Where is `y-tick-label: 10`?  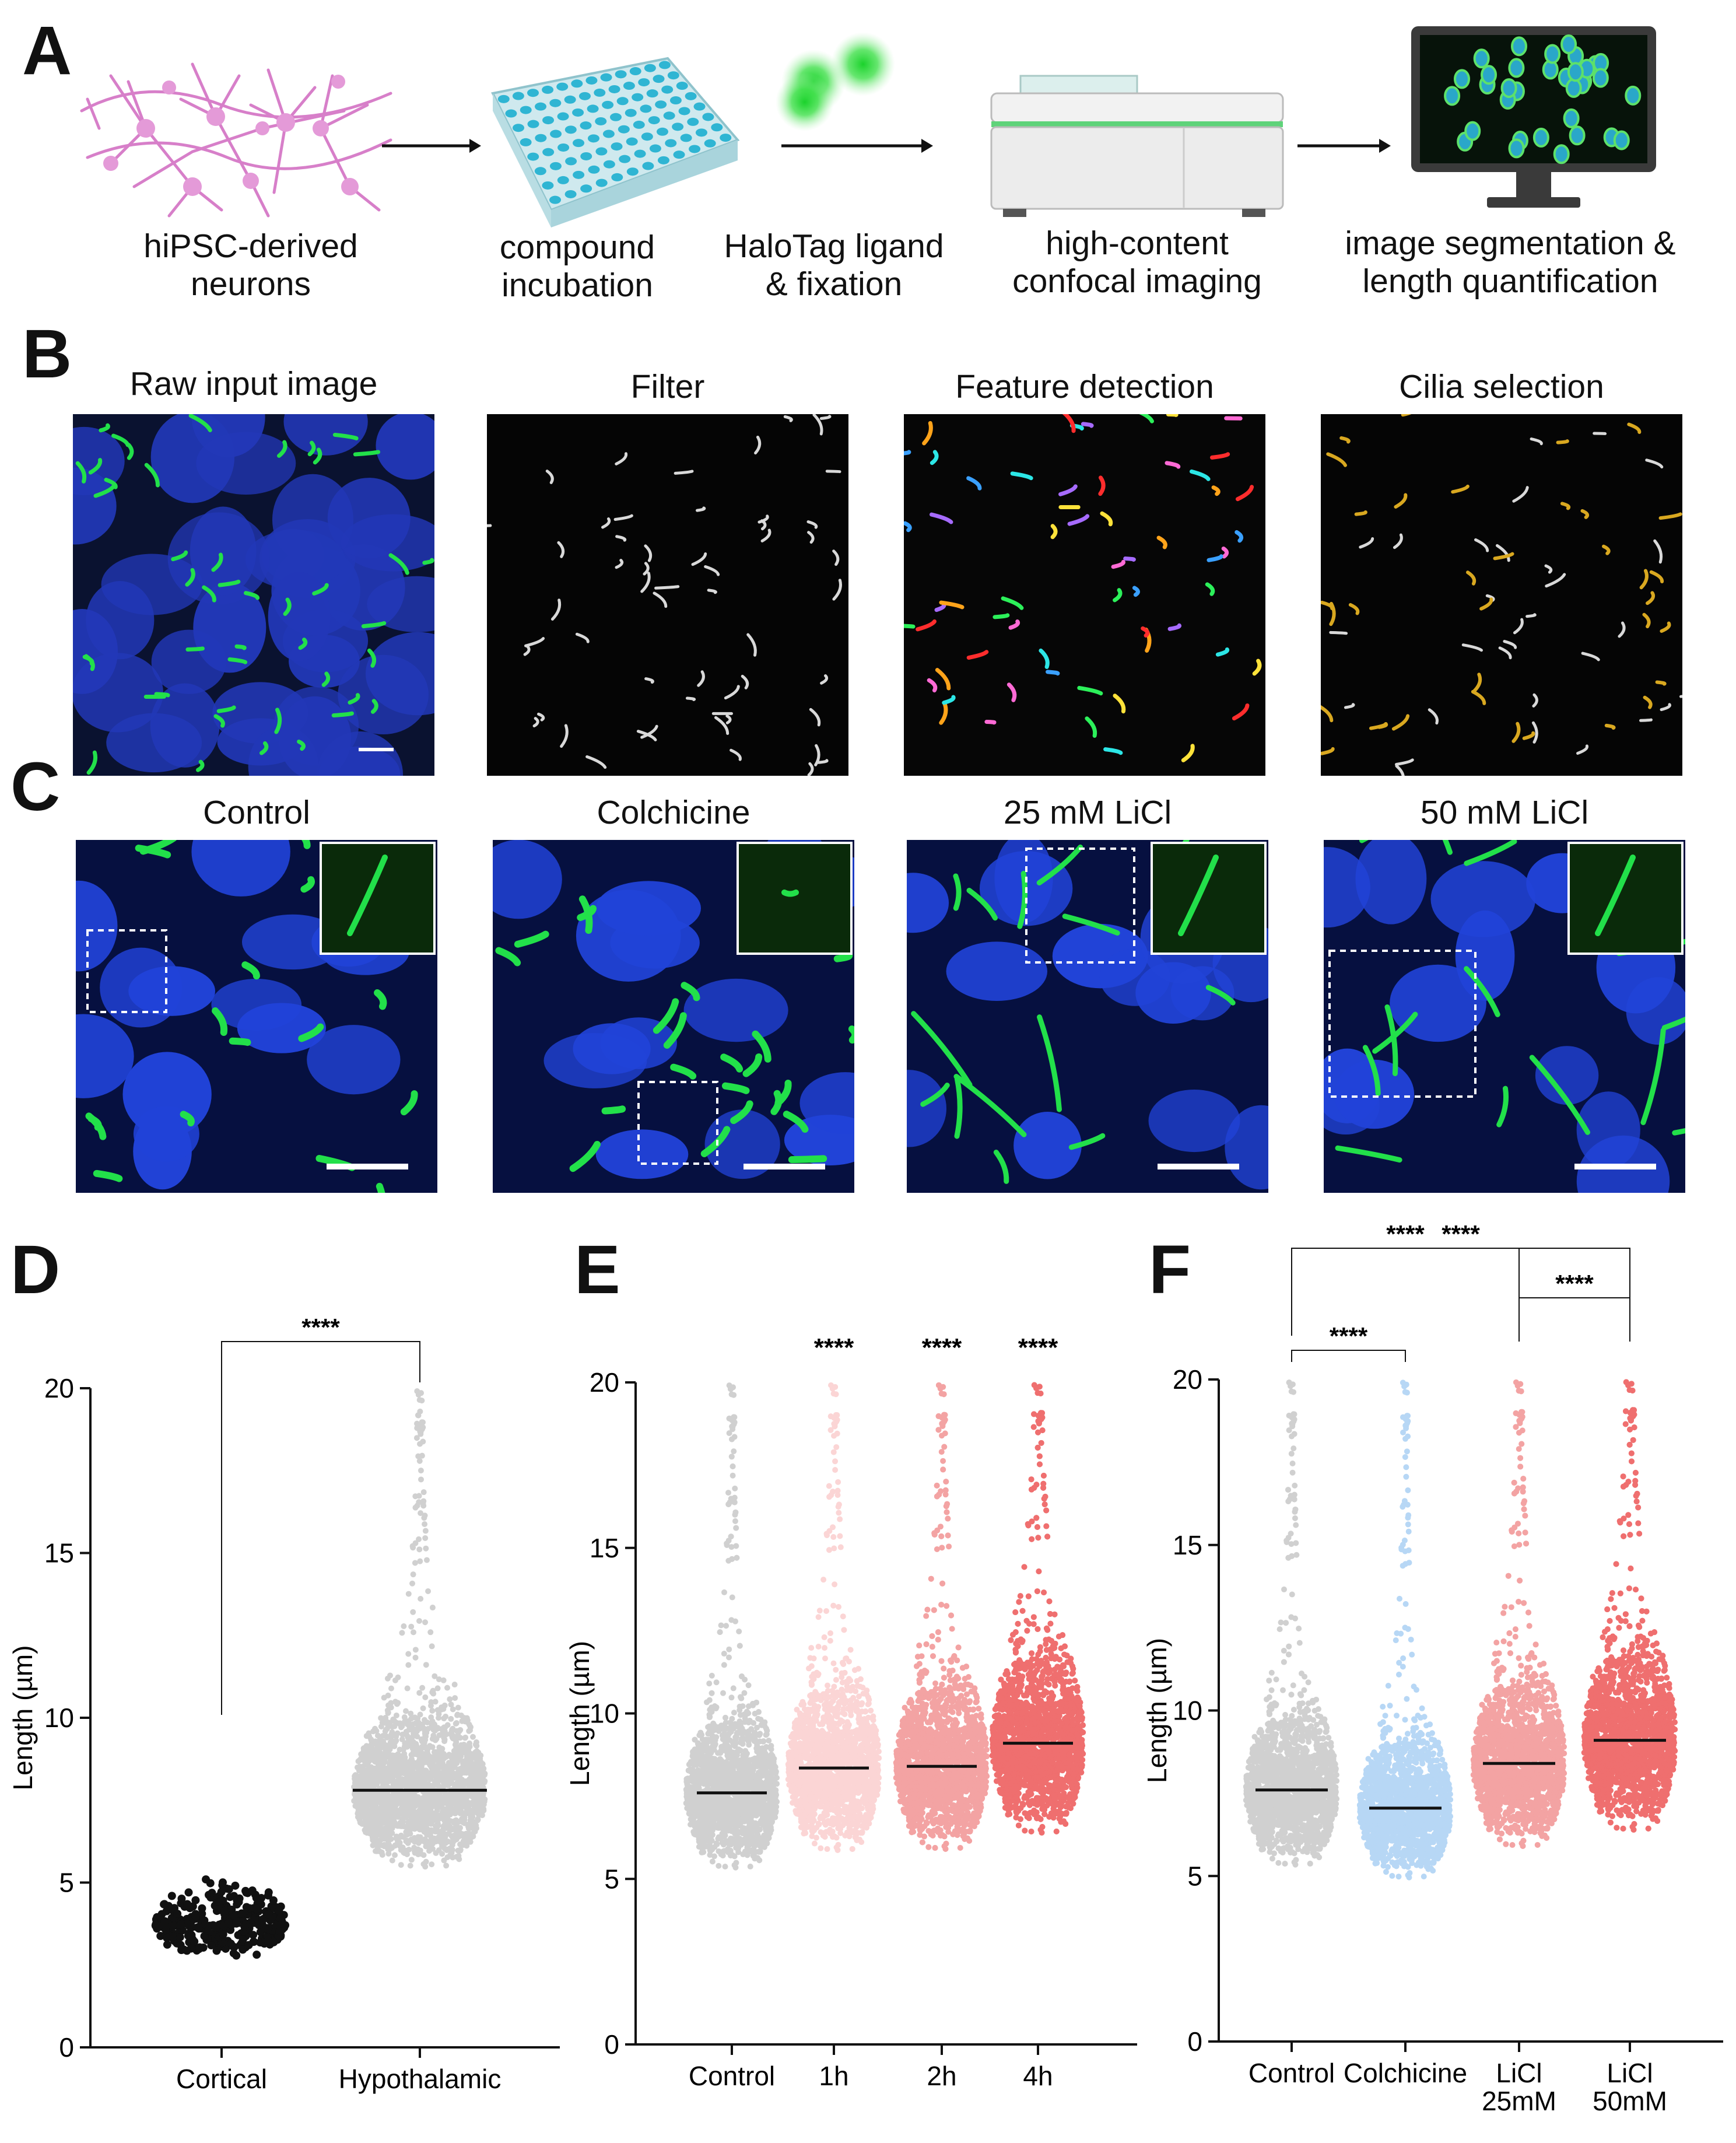 y-tick-label: 10 is located at coordinates (59, 1718).